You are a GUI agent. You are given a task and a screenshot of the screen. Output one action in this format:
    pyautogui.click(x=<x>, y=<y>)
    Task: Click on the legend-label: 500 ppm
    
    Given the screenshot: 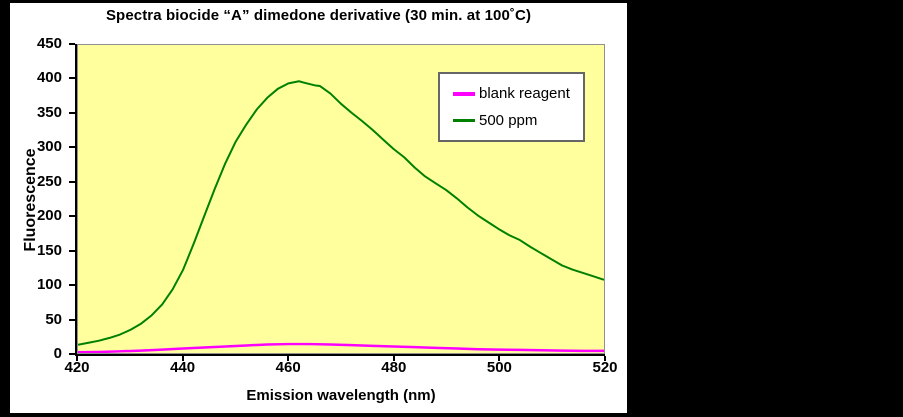 What is the action you would take?
    pyautogui.click(x=508, y=120)
    